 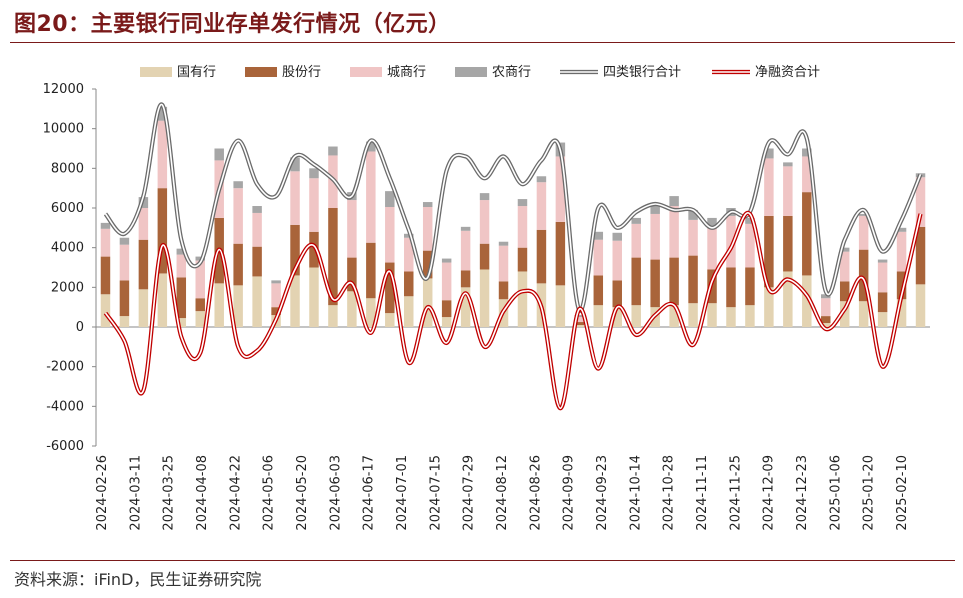 I want to click on legend-label: 股份行, so click(x=301, y=72).